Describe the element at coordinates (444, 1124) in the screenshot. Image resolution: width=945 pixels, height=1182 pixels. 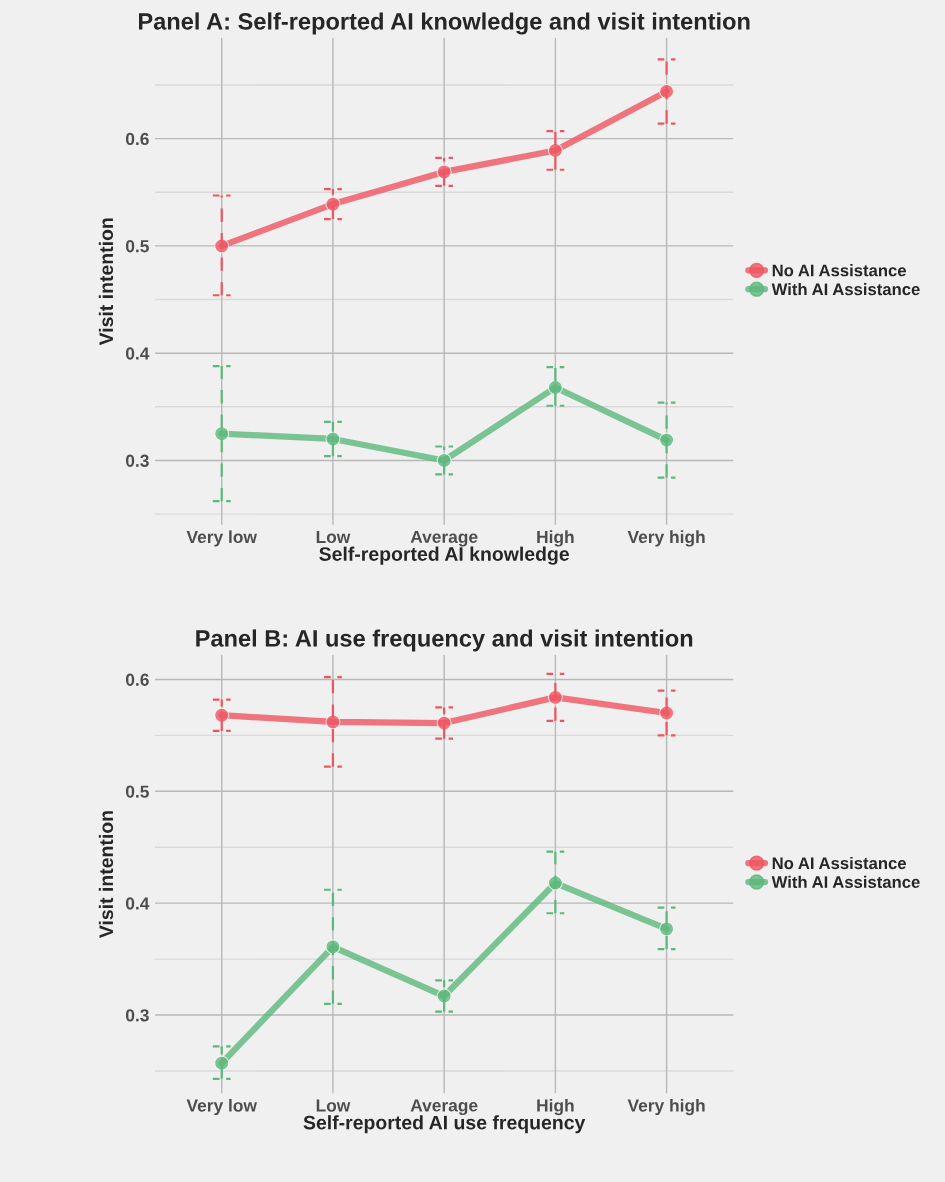
I see `x-axis-title: Self-reported AI use frequency` at that location.